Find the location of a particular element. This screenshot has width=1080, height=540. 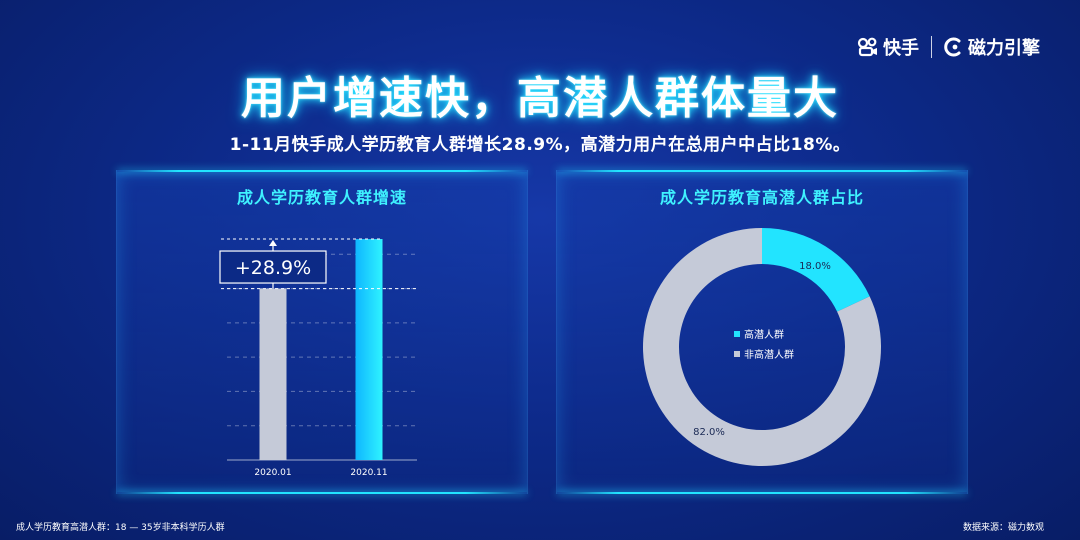

kuaishou-logo: 快手 is located at coordinates (888, 47).